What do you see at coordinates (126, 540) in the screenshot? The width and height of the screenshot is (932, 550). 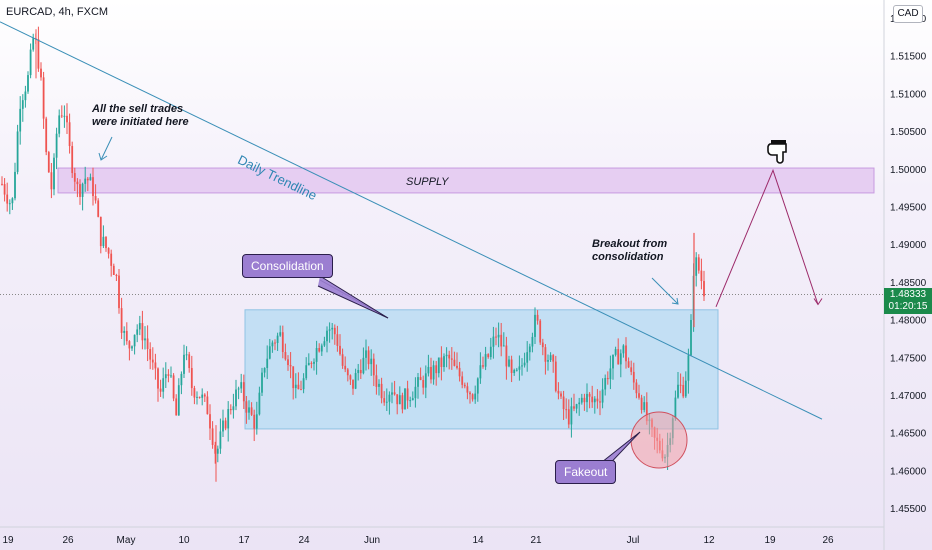 I see `time-tick-label: May` at bounding box center [126, 540].